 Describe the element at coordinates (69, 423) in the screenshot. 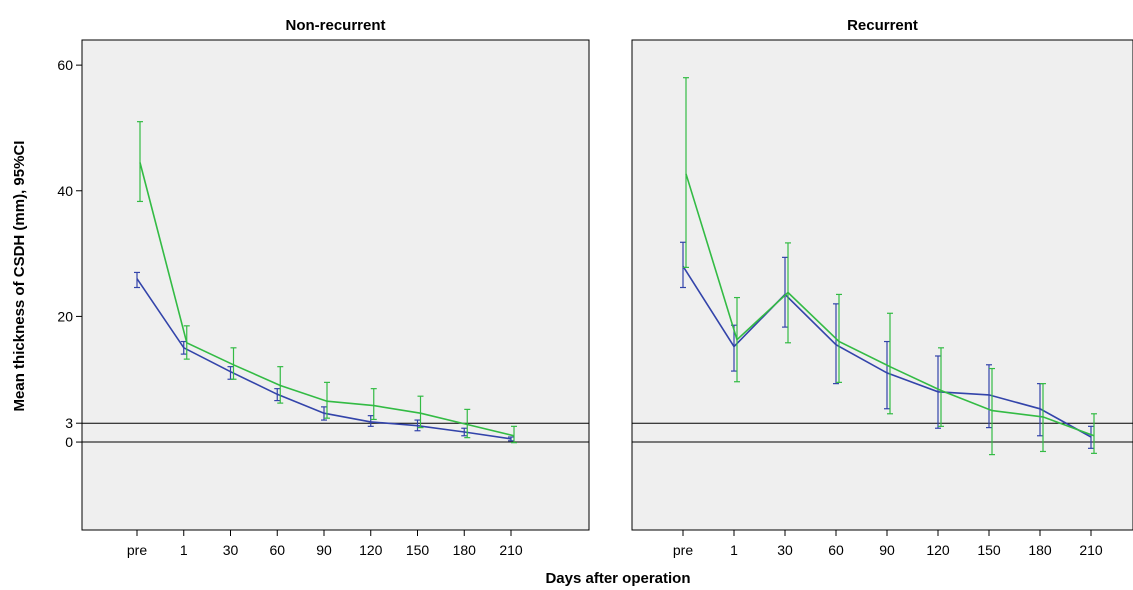

I see `y-tick-label: 3` at that location.